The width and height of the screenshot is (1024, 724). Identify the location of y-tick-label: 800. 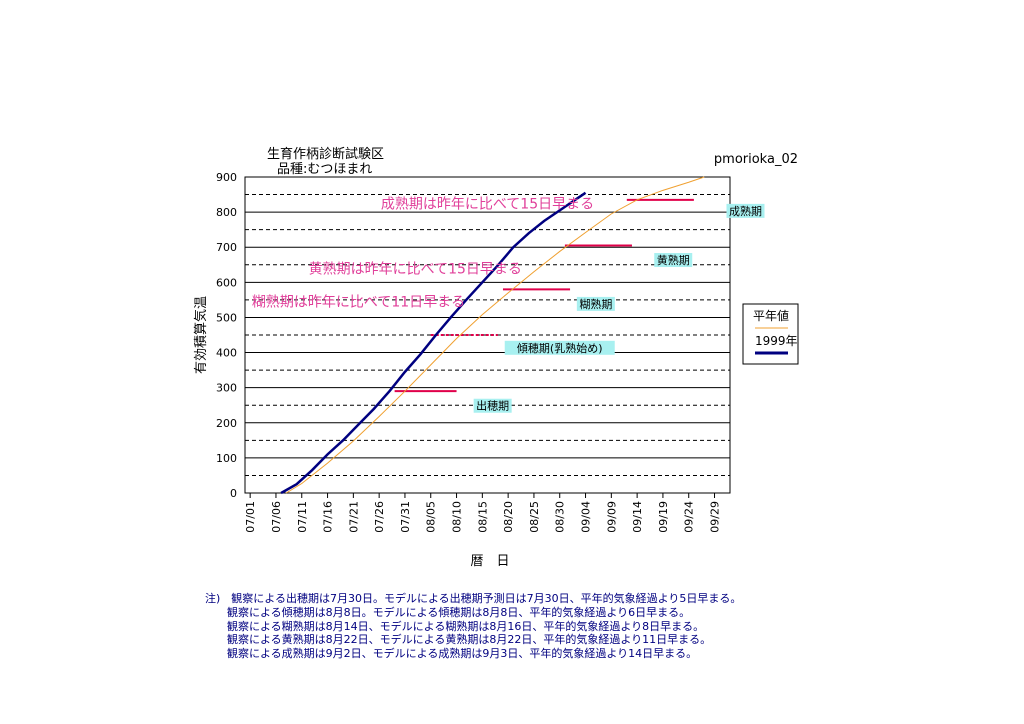
(226, 212).